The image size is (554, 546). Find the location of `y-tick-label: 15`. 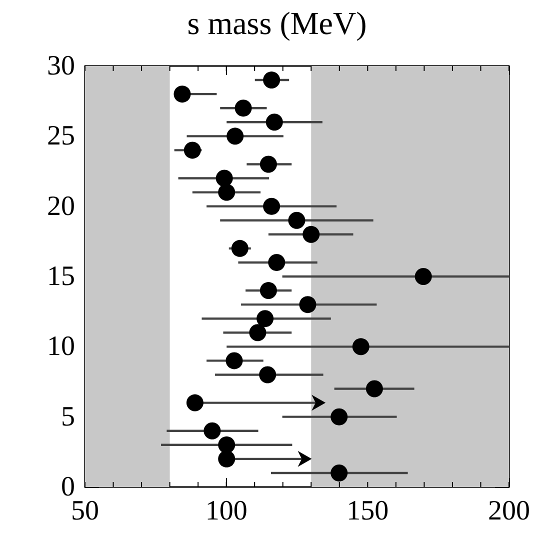

y-tick-label: 15 is located at coordinates (61, 276).